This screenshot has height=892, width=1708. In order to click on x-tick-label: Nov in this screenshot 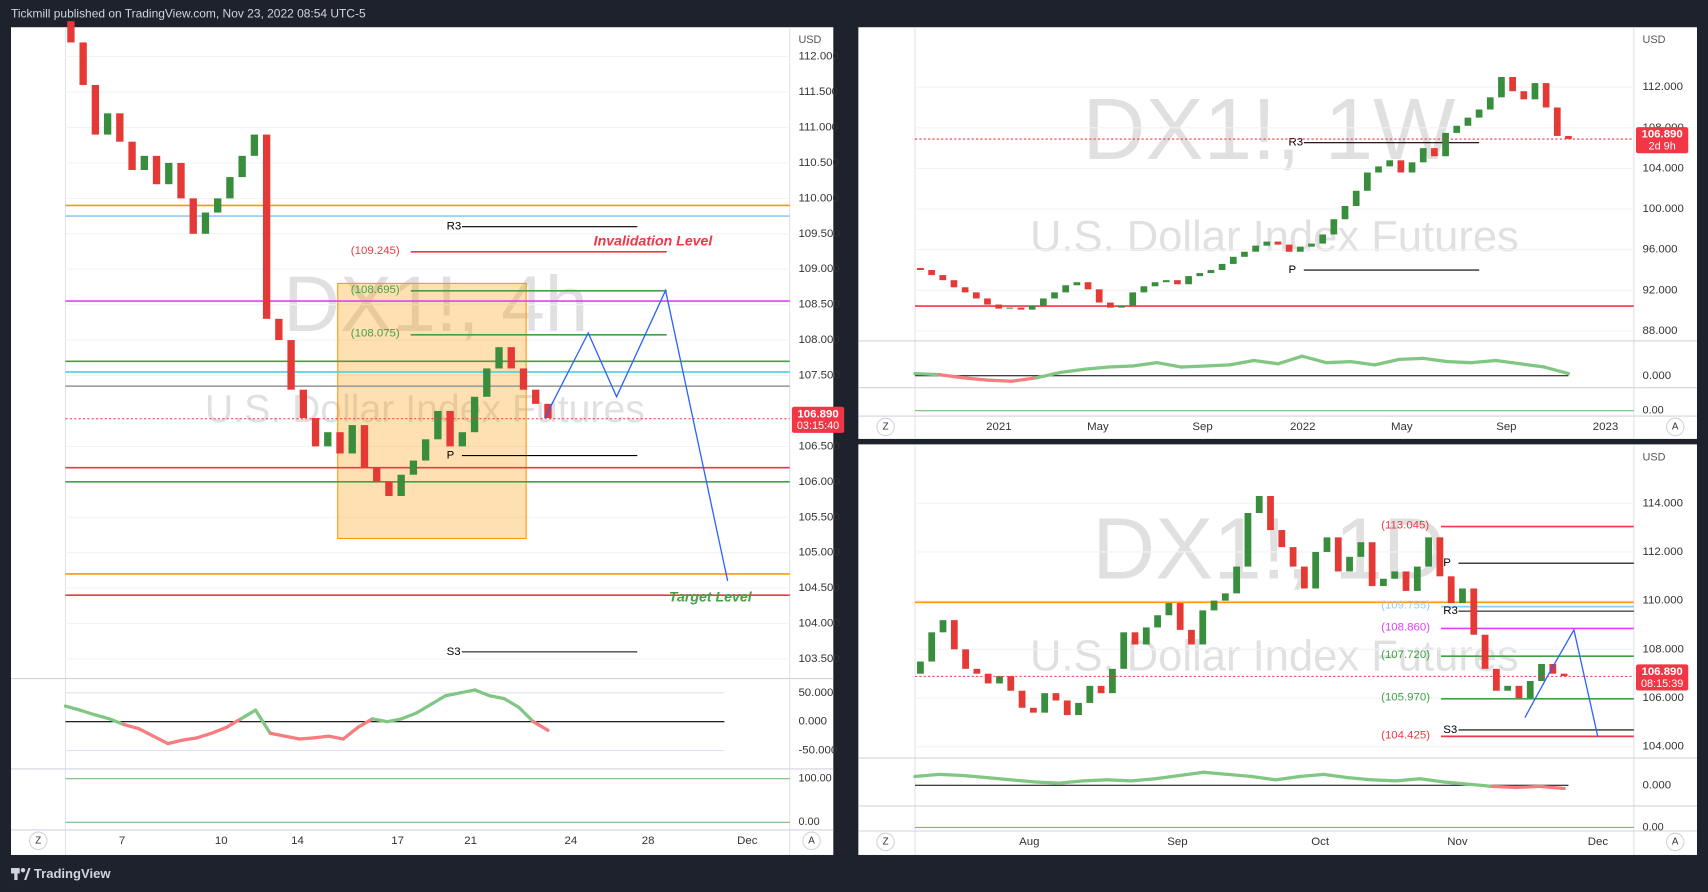, I will do `click(1457, 842)`.